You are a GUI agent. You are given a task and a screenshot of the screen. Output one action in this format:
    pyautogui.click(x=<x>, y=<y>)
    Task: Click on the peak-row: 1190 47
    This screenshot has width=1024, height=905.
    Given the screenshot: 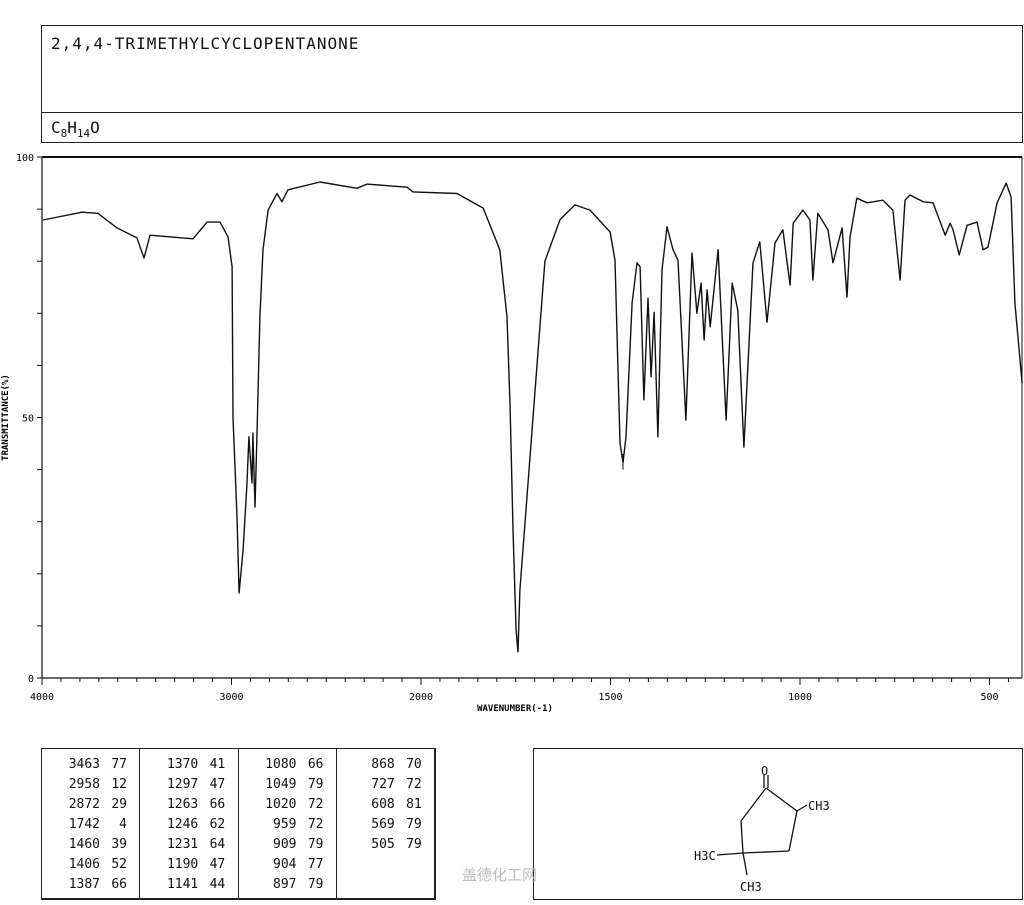 What is the action you would take?
    pyautogui.click(x=187, y=865)
    